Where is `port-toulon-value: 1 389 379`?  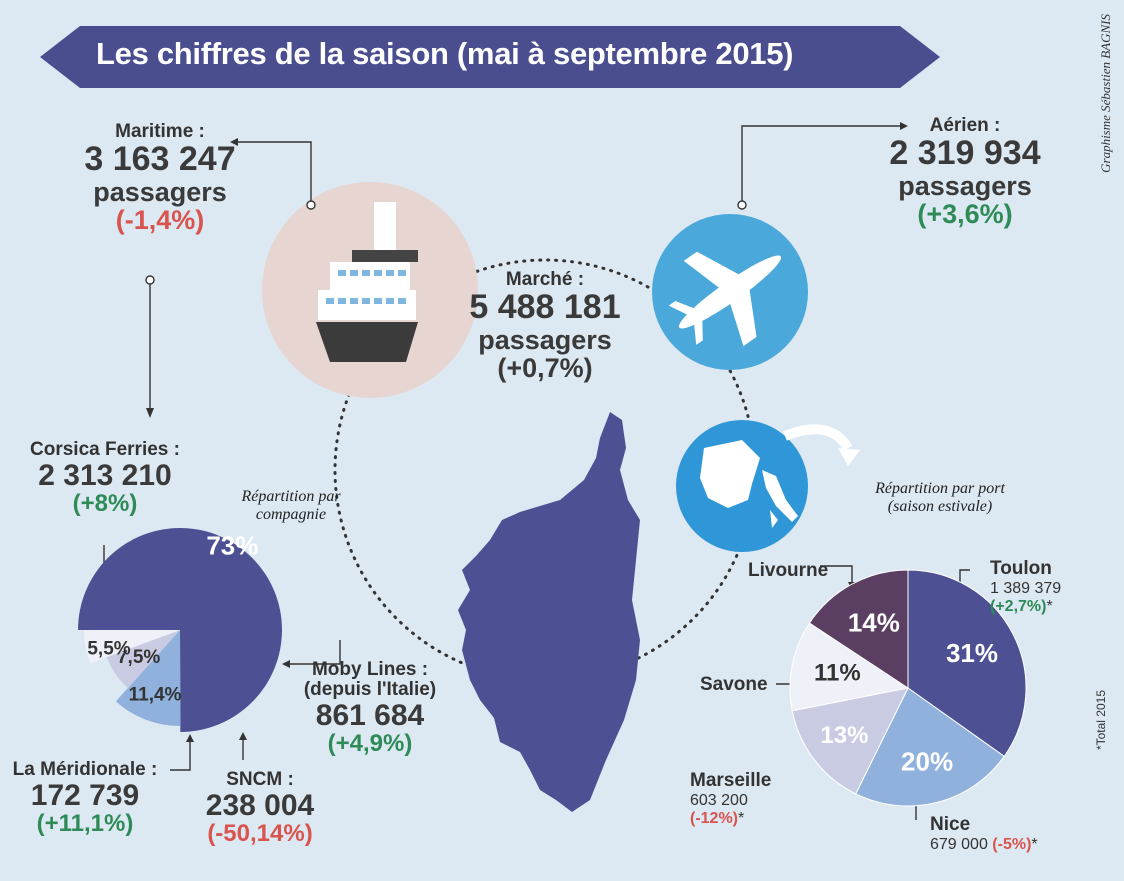
port-toulon-value: 1 389 379 is located at coordinates (1026, 588).